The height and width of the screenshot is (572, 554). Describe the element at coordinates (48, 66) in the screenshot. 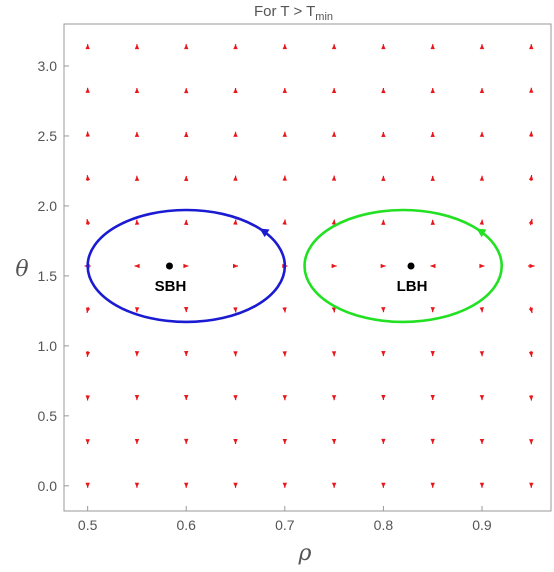

I see `y-tick-label: 3.0` at that location.